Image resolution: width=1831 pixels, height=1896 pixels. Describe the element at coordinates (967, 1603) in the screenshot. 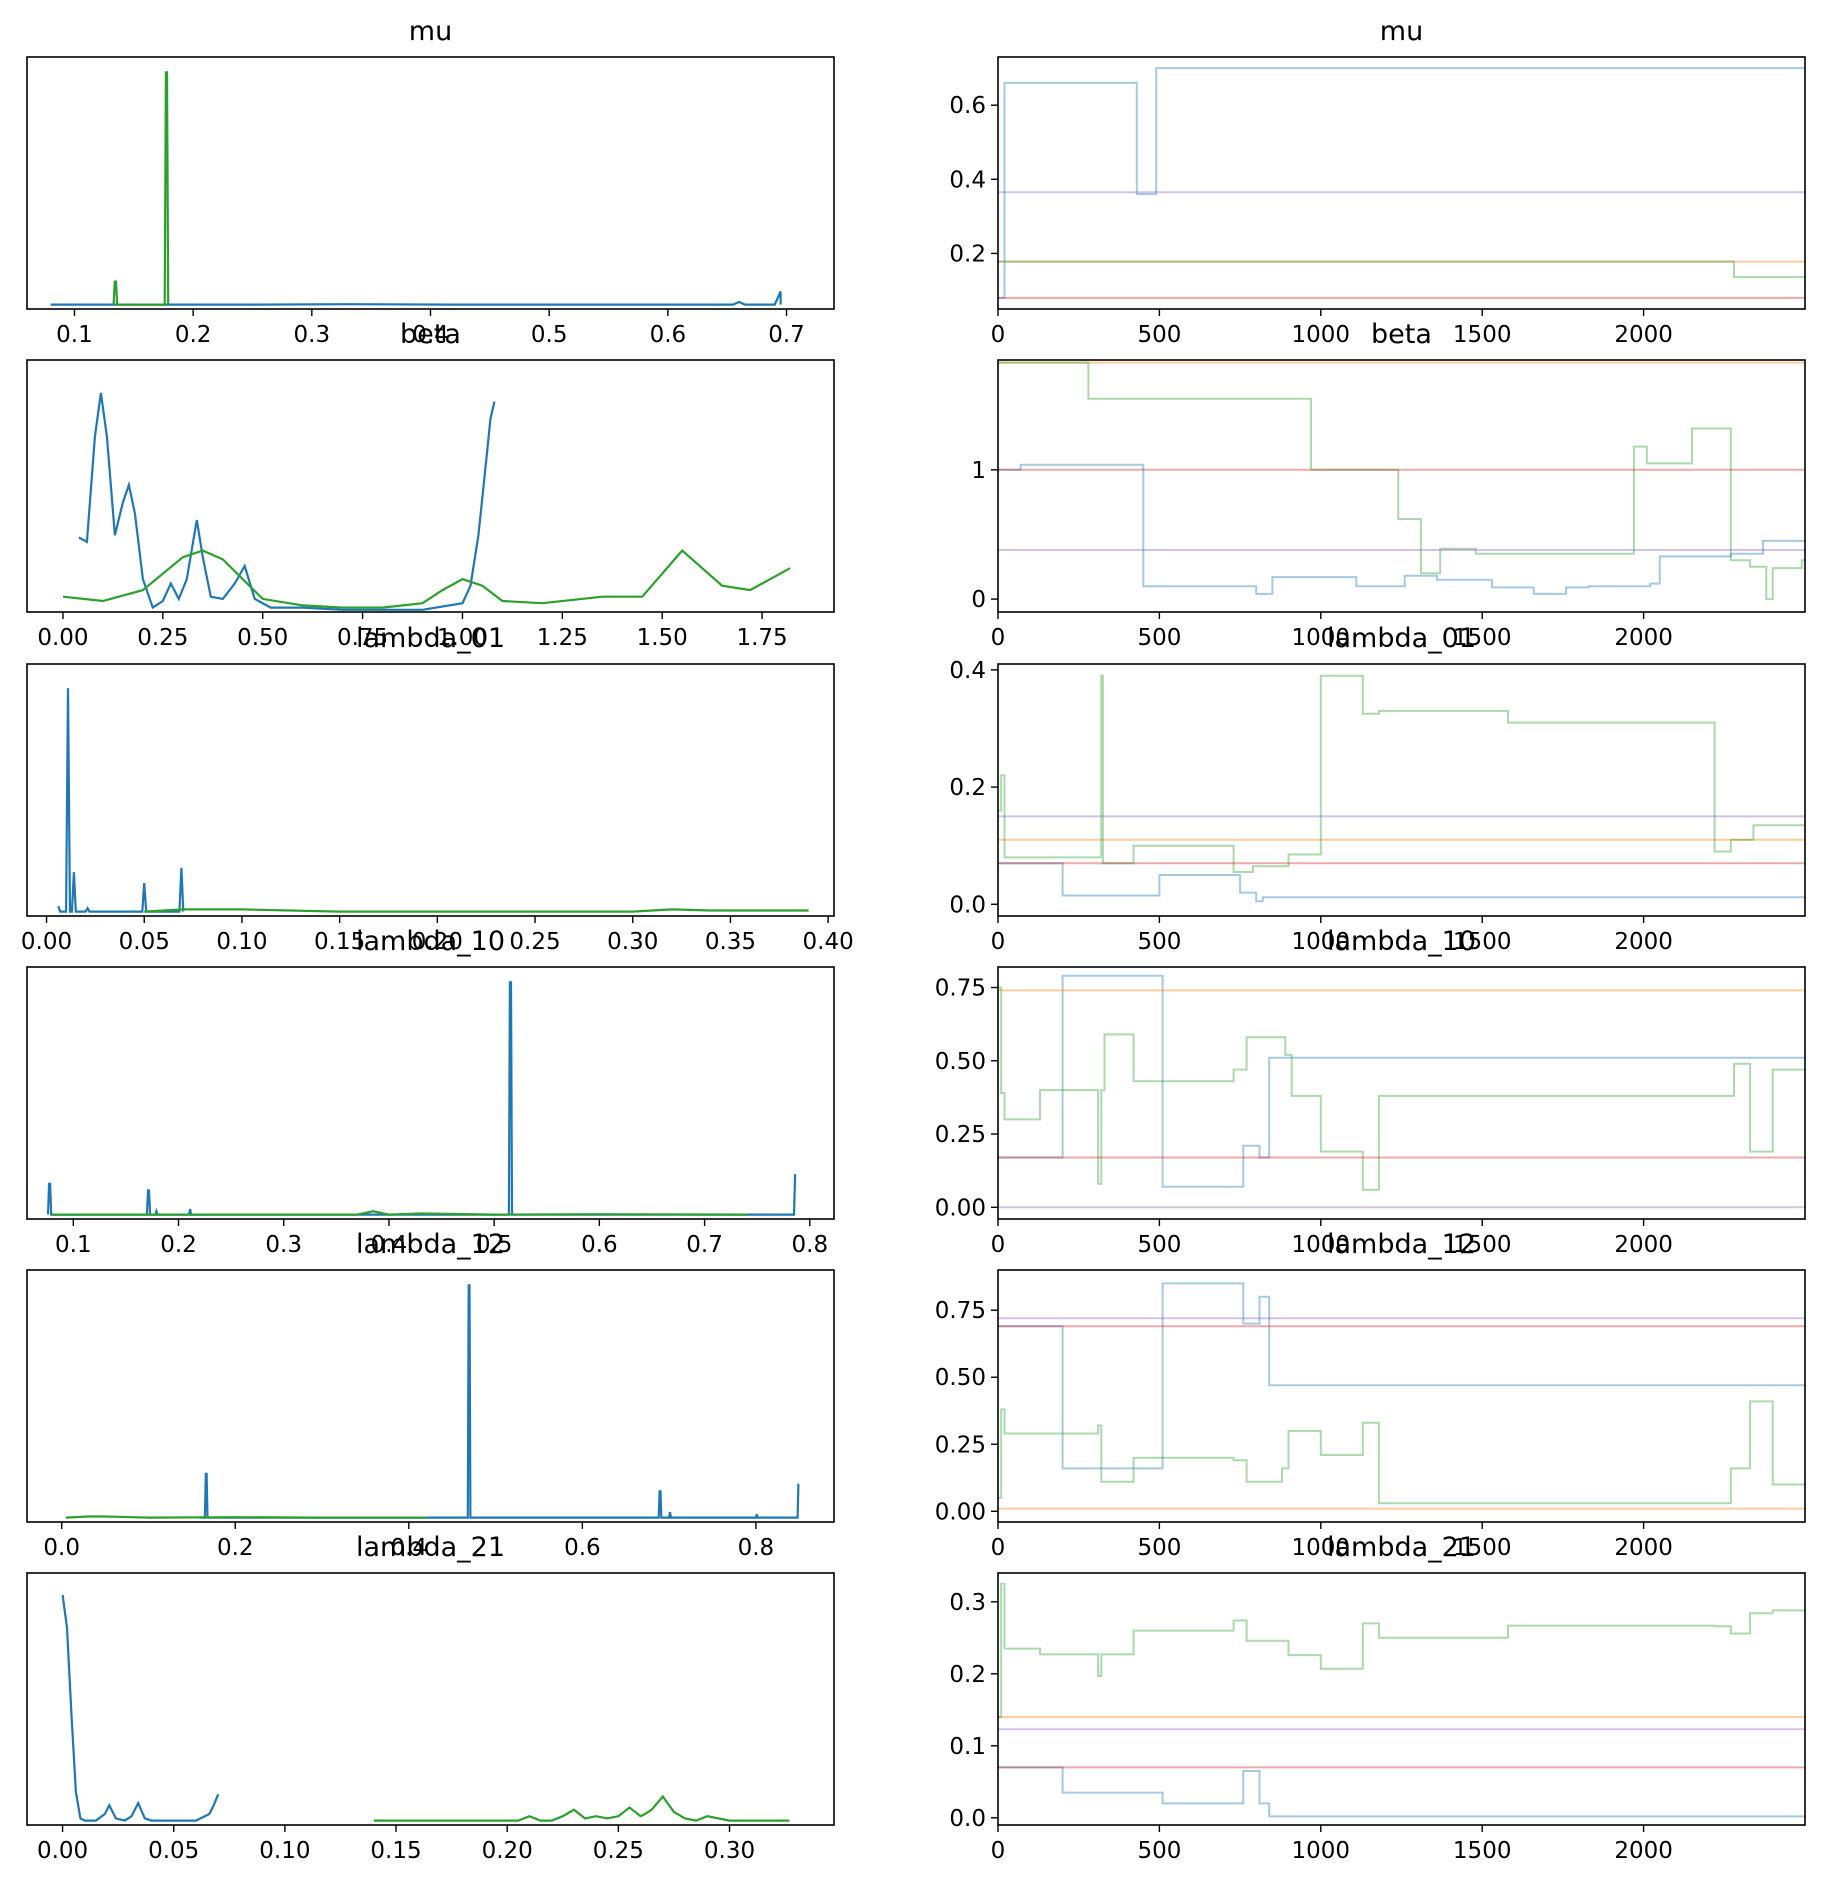

I see `y-tick-label: 0.3` at that location.